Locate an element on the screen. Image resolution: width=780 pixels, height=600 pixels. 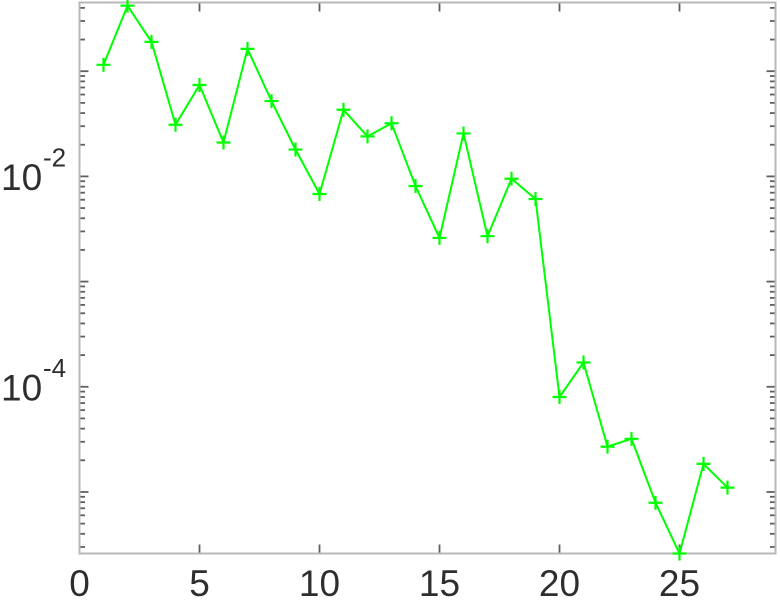
x-tick-label: 20 is located at coordinates (559, 581).